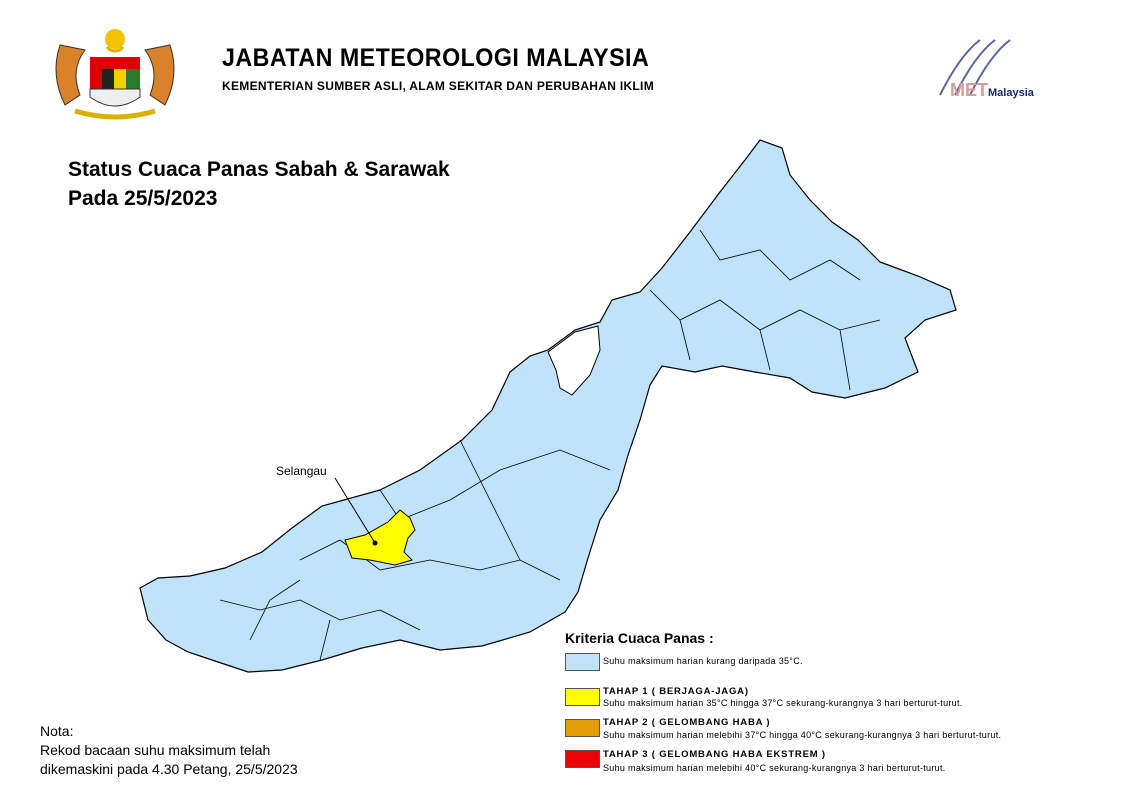  I want to click on met-logo-text: METMalaysia, so click(992, 90).